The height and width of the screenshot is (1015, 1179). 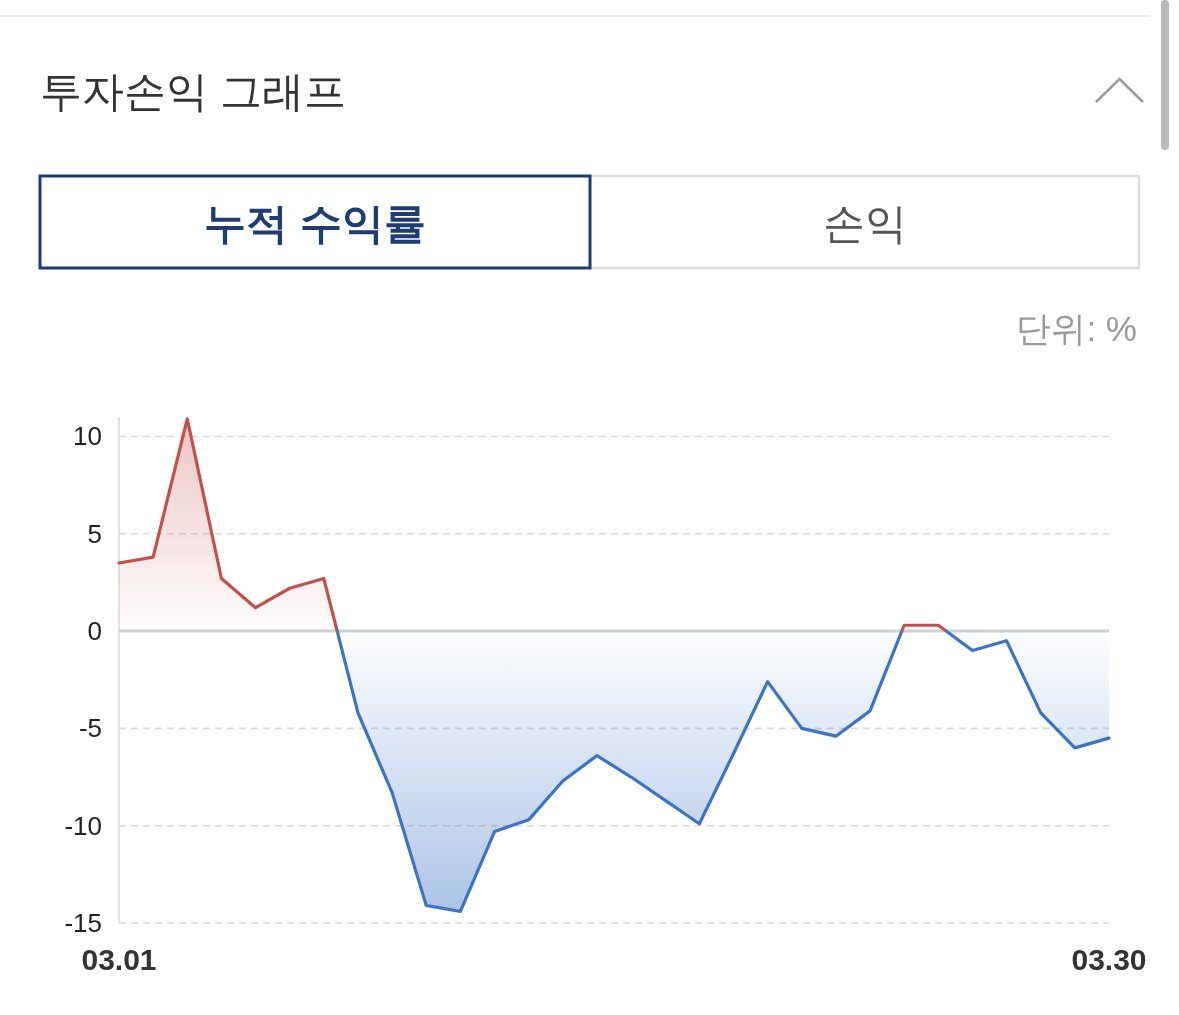 I want to click on text: 단위: %, so click(x=1076, y=328).